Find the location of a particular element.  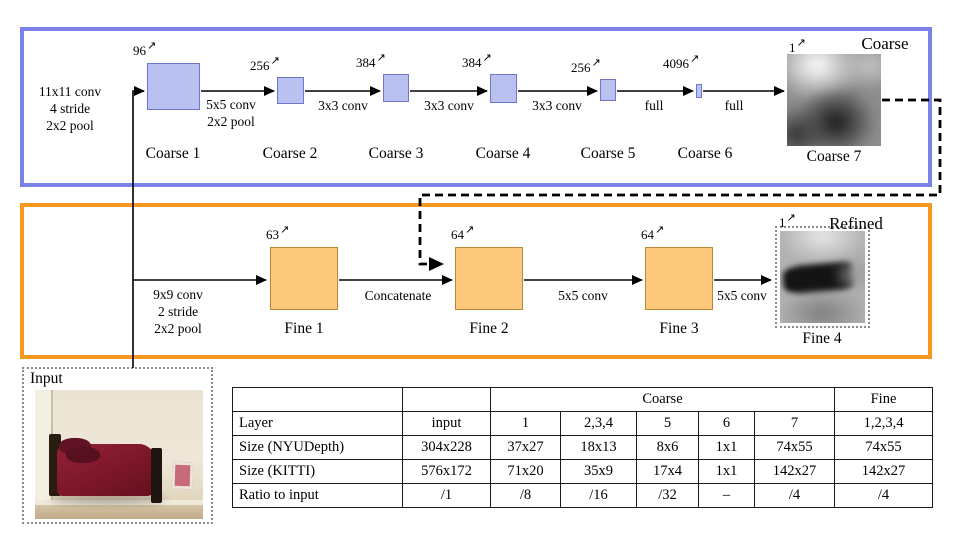

coarse1-box is located at coordinates (173, 86).